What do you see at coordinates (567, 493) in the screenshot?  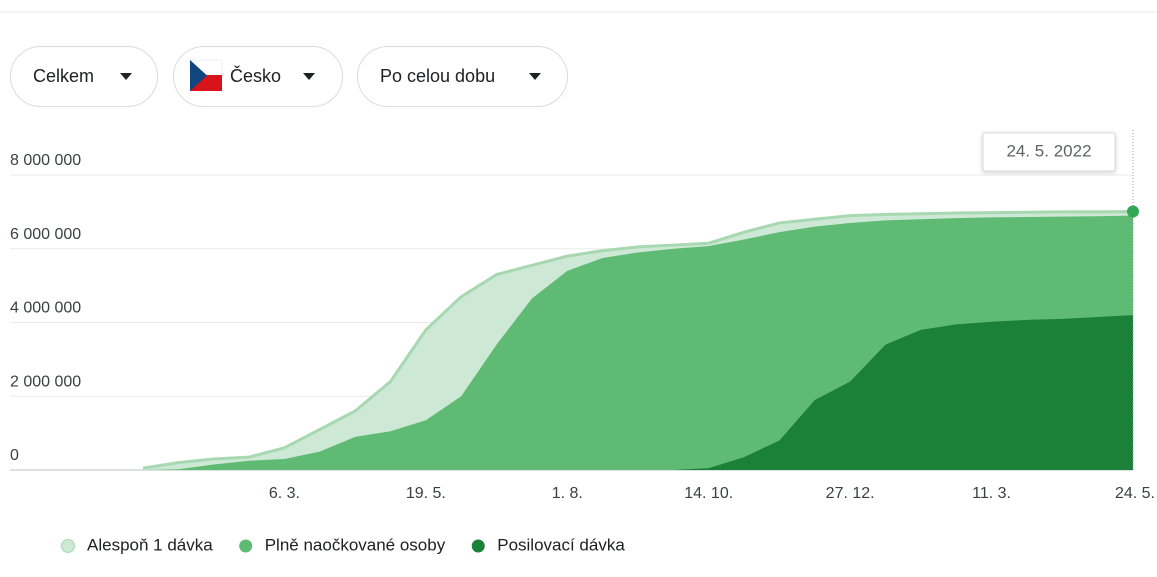 I see `x-tick-label: 1. 8.` at bounding box center [567, 493].